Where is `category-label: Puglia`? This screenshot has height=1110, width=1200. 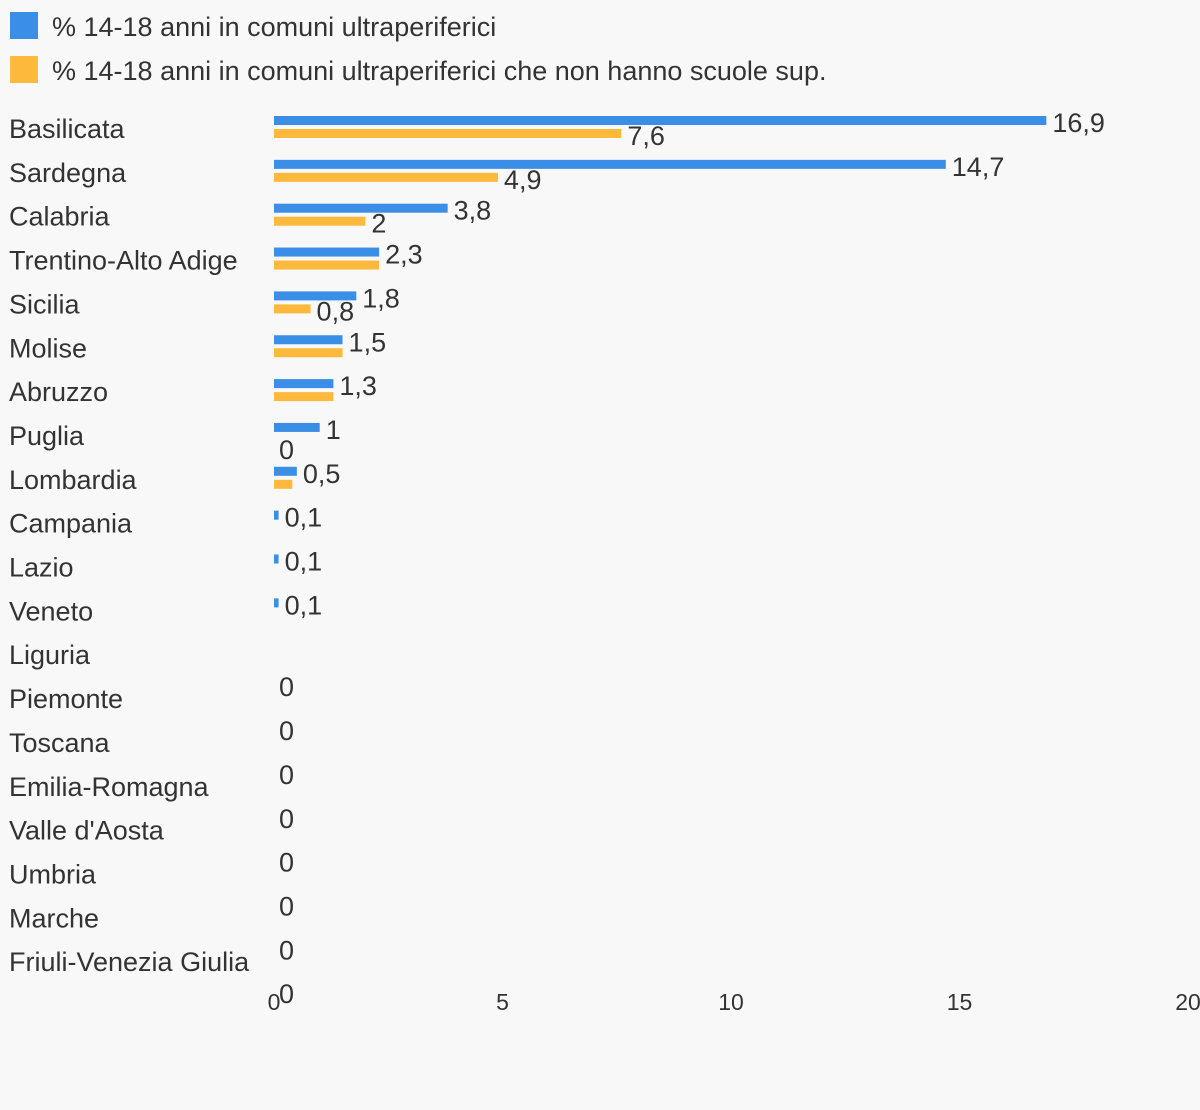
category-label: Puglia is located at coordinates (47, 436).